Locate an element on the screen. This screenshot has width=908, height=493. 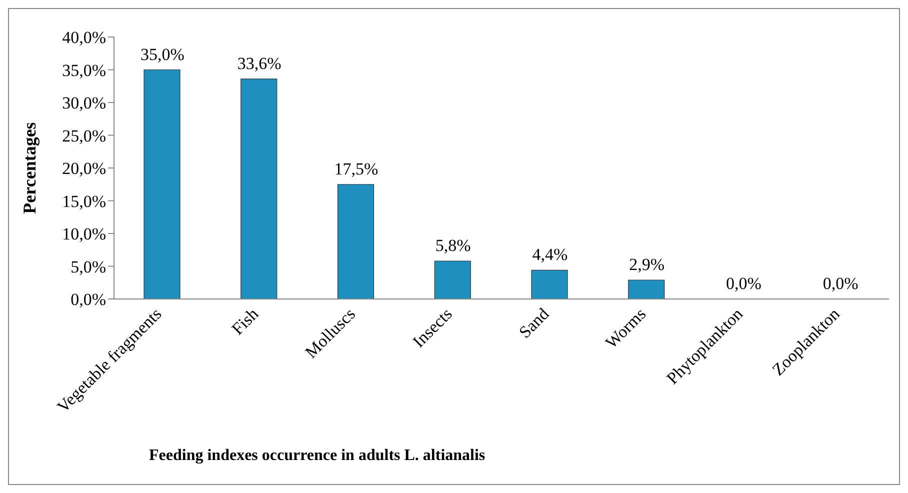
y-tick-label: 0,0% is located at coordinates (88, 300).